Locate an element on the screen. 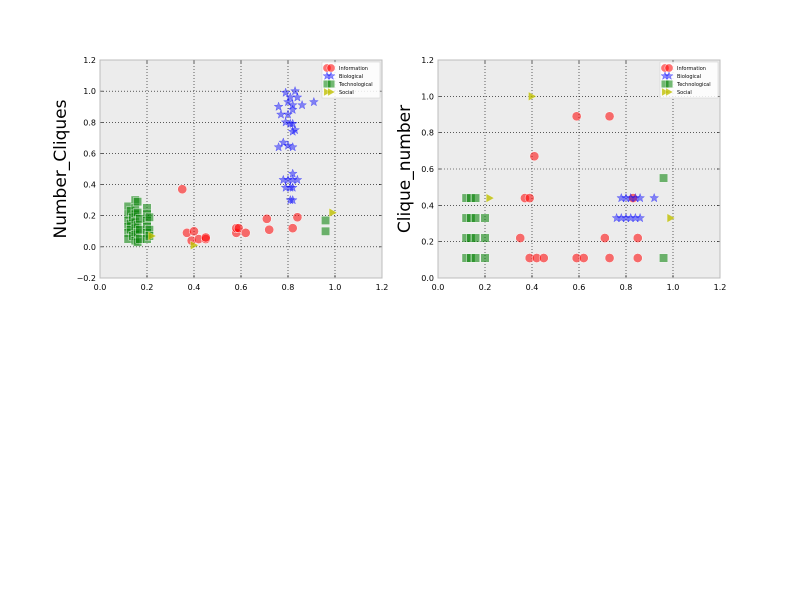 This screenshot has height=600, width=800. y-tick-label: 0.6 is located at coordinates (427, 169).